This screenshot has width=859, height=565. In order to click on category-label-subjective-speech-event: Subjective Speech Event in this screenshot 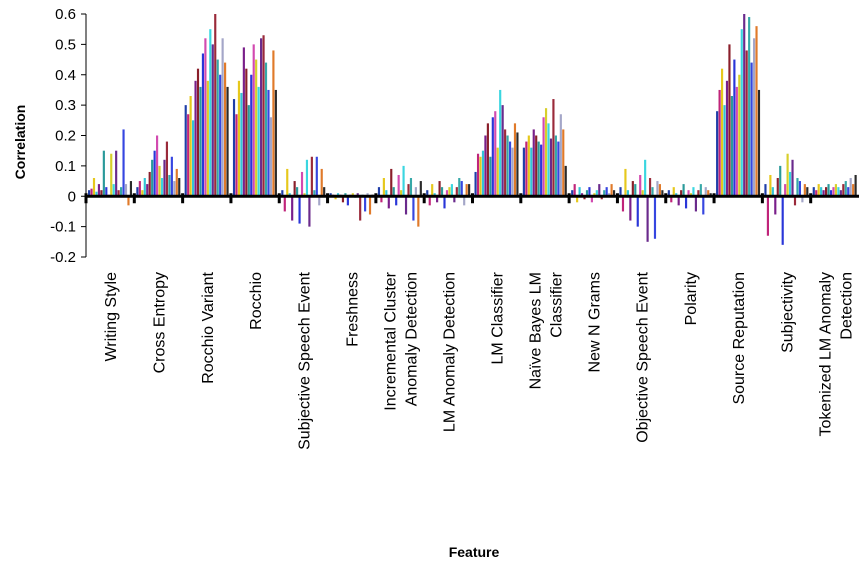, I will do `click(304, 360)`.